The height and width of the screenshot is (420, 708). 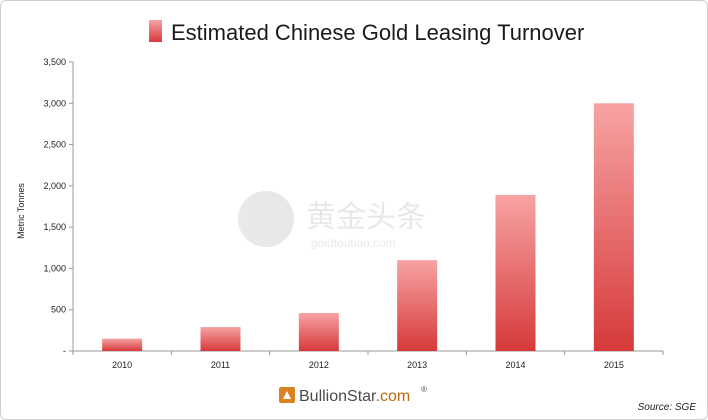 I want to click on y-tick-label: 1,500, so click(x=54, y=227).